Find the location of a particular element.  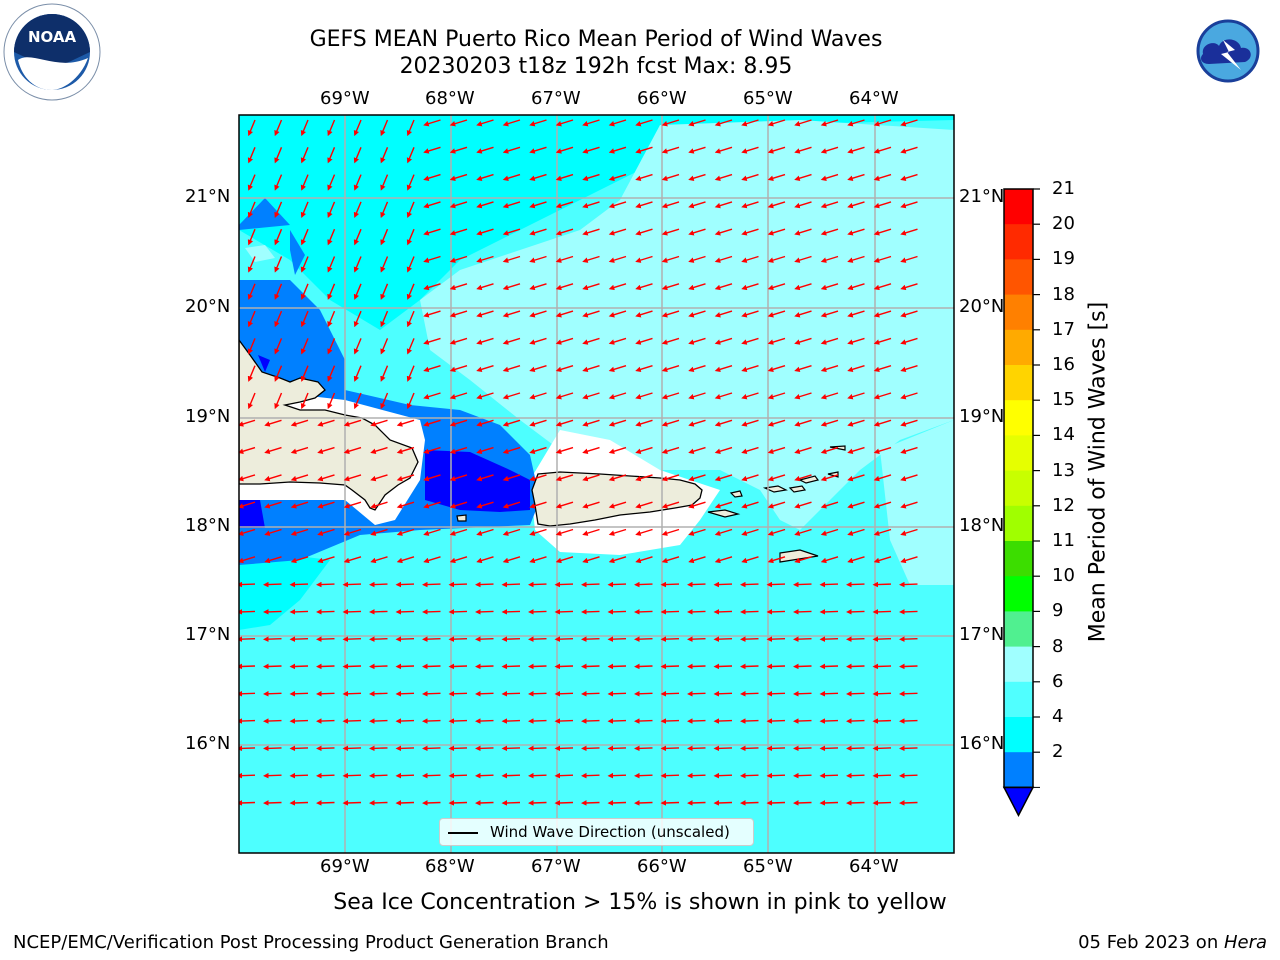

chart-subtitle: 20230203 t18z 192h fcst Max: 8.95 is located at coordinates (596, 66).